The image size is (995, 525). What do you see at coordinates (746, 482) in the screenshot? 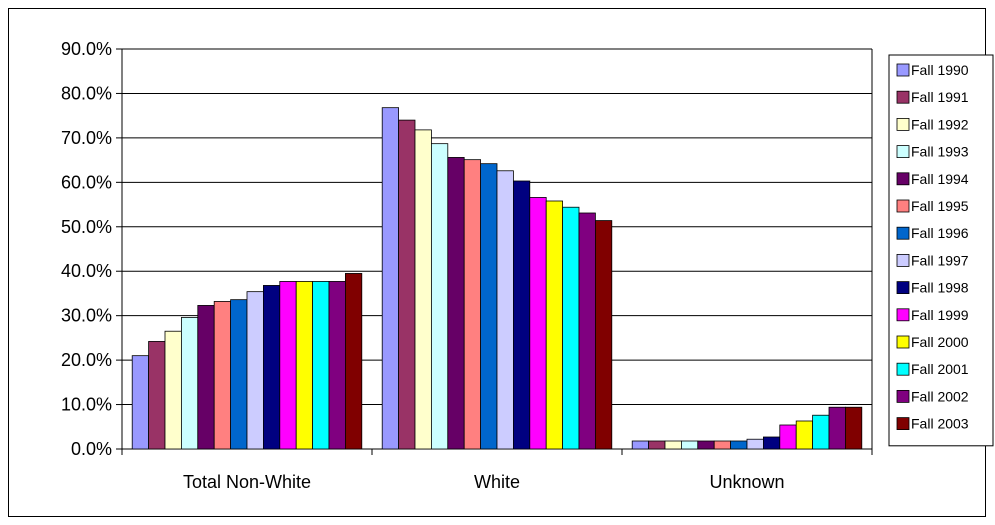
I see `x-category-label: Unknown` at bounding box center [746, 482].